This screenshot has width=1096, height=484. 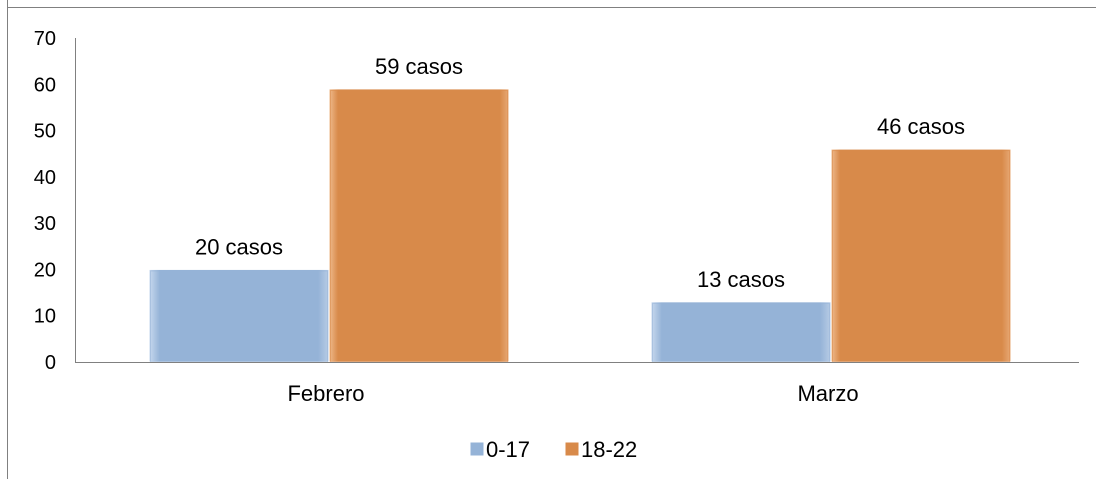 What do you see at coordinates (827, 393) in the screenshot?
I see `x-category-label: Marzo` at bounding box center [827, 393].